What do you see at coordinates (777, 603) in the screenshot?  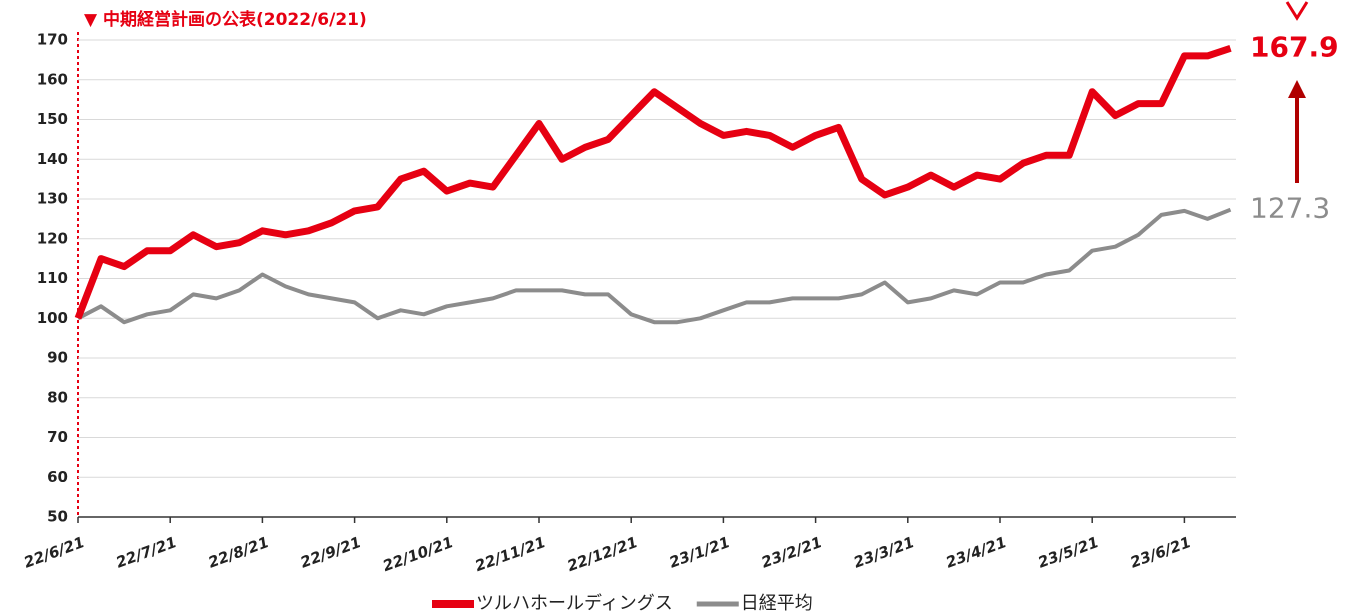 I see `legend-label: 日経平均` at bounding box center [777, 603].